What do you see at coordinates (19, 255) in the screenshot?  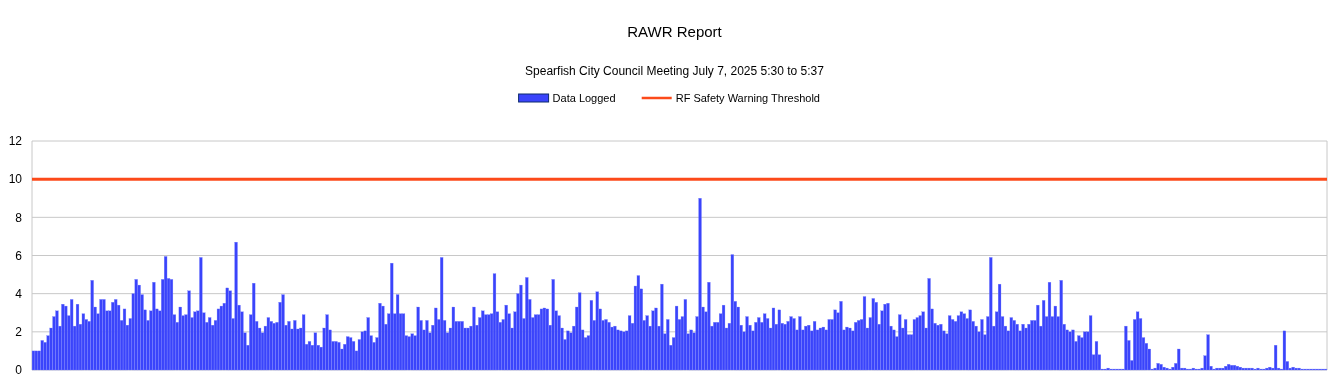 I see `y-tick-label: 6` at bounding box center [19, 255].